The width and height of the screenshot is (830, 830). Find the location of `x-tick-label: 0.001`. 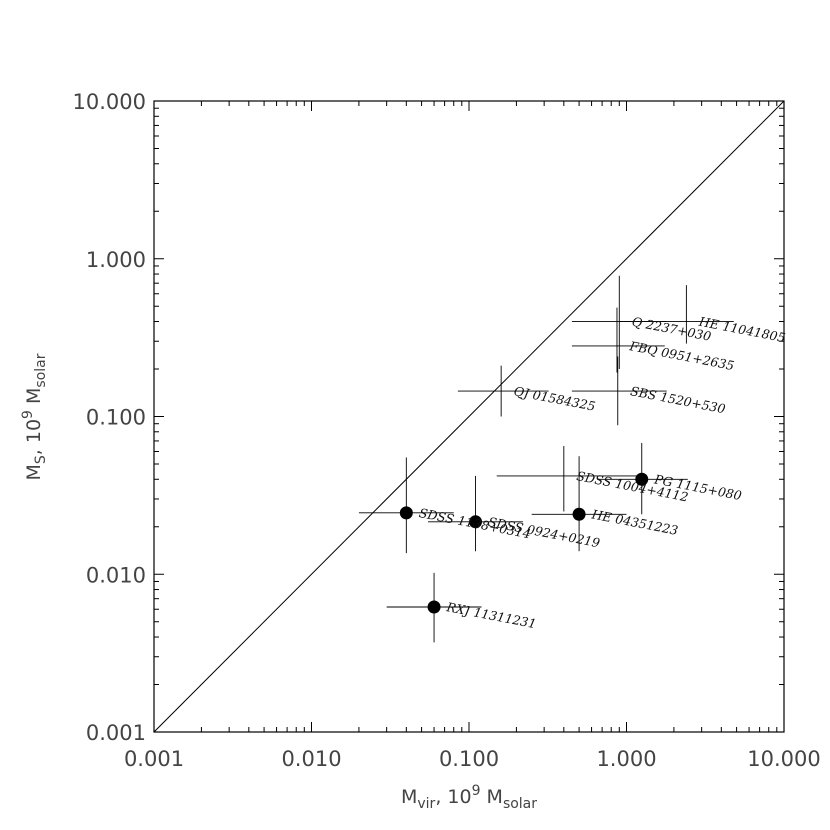

x-tick-label: 0.001 is located at coordinates (154, 759).